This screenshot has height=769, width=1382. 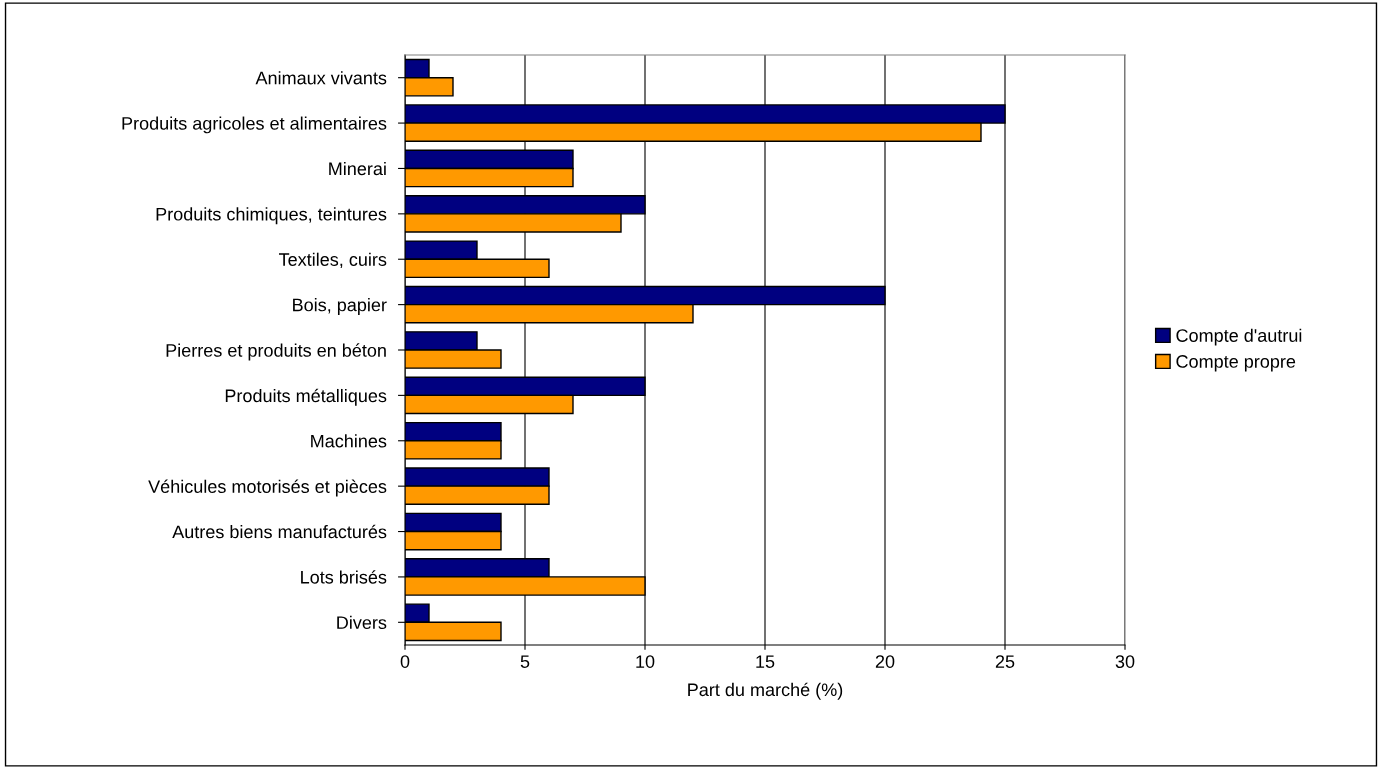 What do you see at coordinates (1239, 337) in the screenshot?
I see `legend-label: Compte d'autrui` at bounding box center [1239, 337].